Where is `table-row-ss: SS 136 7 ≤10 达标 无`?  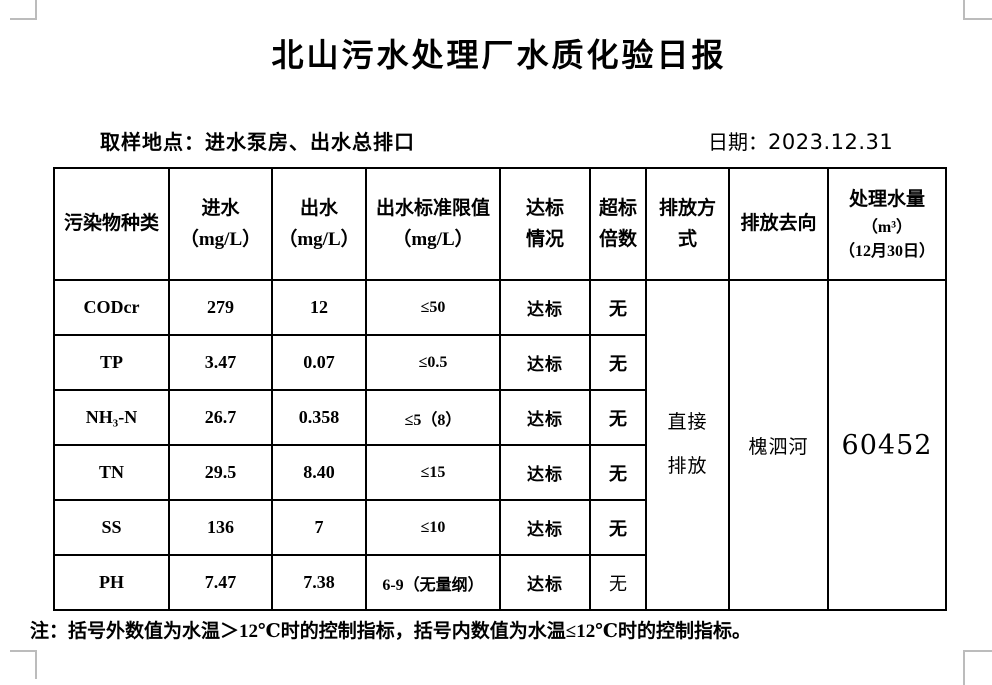
table-row-ss: SS 136 7 ≤10 达标 无 is located at coordinates (499, 527).